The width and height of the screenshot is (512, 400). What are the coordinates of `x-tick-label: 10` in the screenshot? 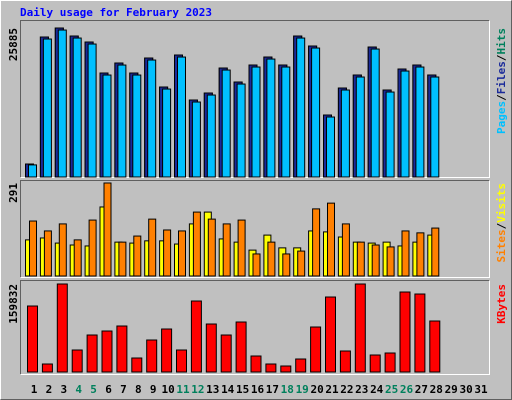 It's located at (167, 389).